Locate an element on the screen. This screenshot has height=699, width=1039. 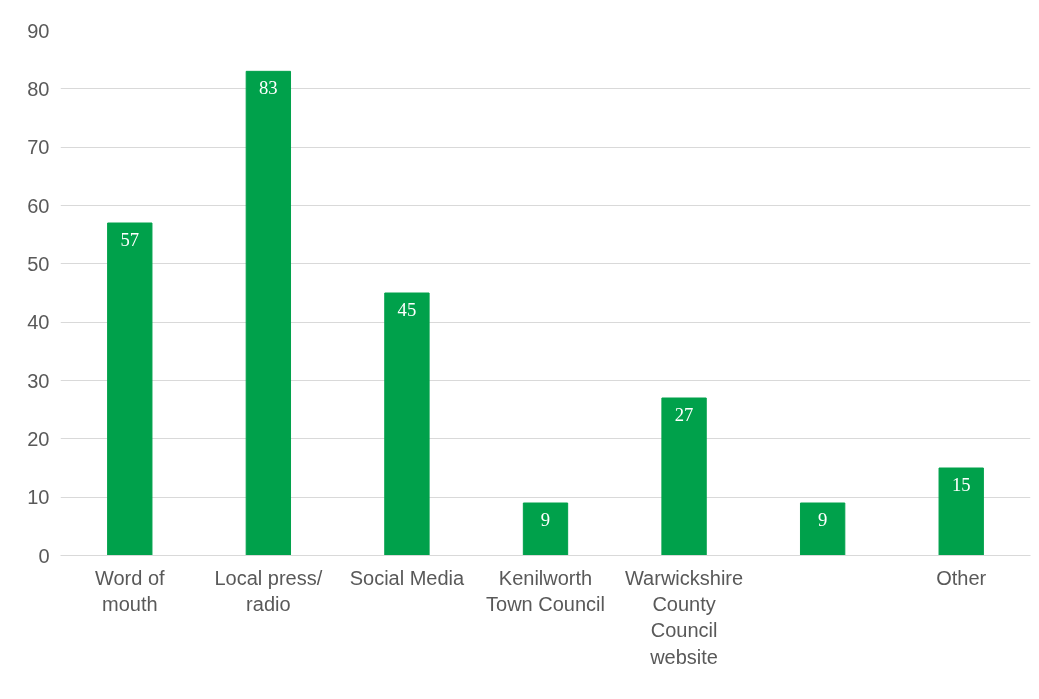
y-tick-label: 80 is located at coordinates (38, 88).